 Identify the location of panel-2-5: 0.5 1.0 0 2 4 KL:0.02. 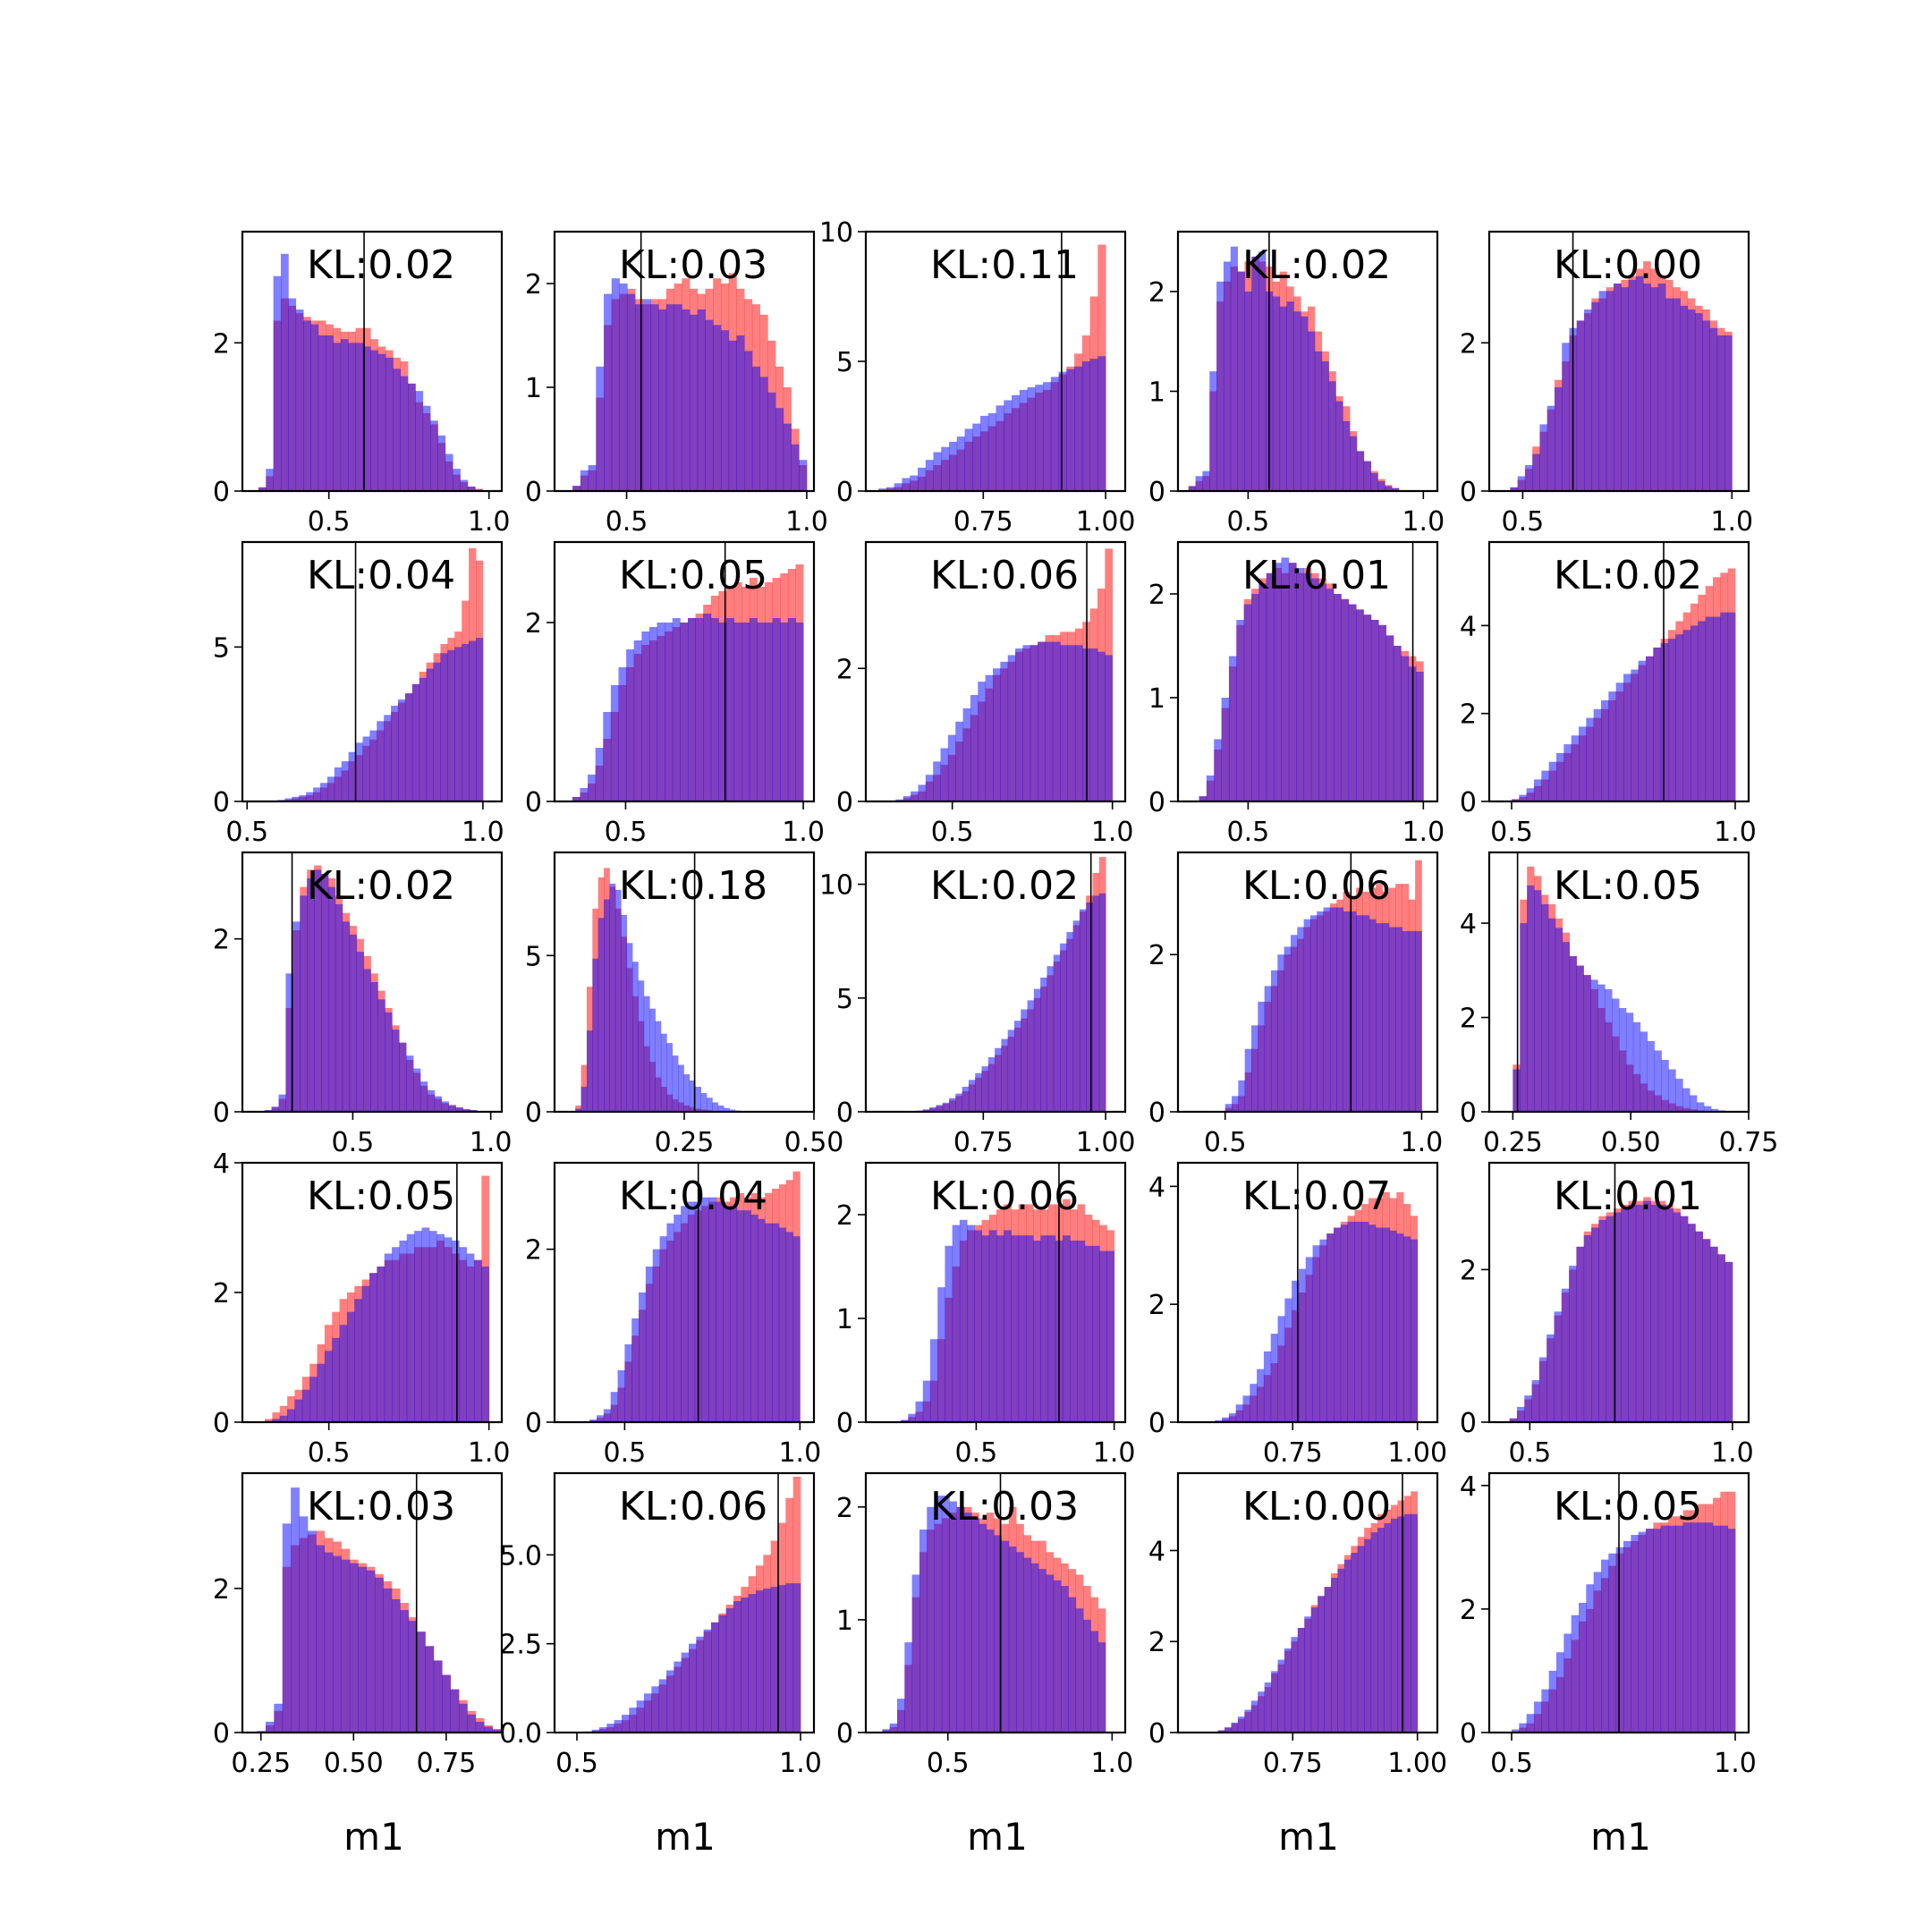
(1608, 694).